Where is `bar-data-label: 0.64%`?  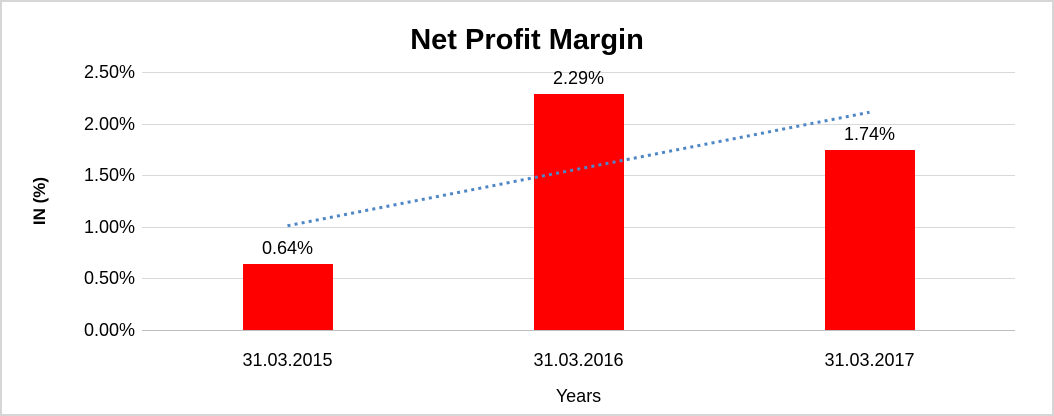 bar-data-label: 0.64% is located at coordinates (287, 247).